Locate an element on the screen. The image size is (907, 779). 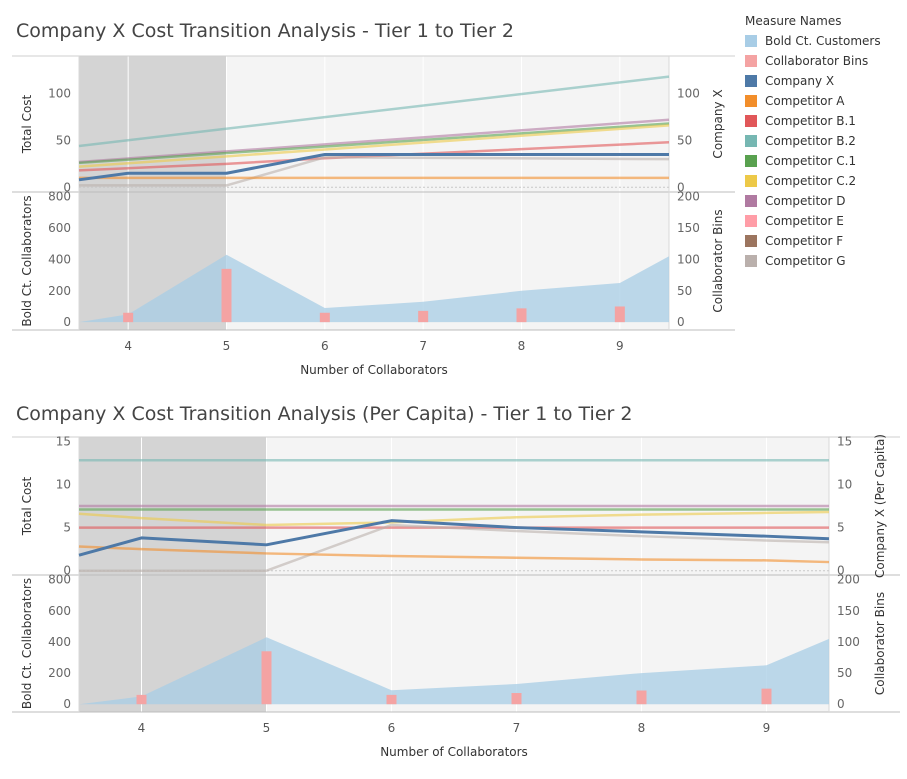
x-tick-label: 5 is located at coordinates (267, 728).